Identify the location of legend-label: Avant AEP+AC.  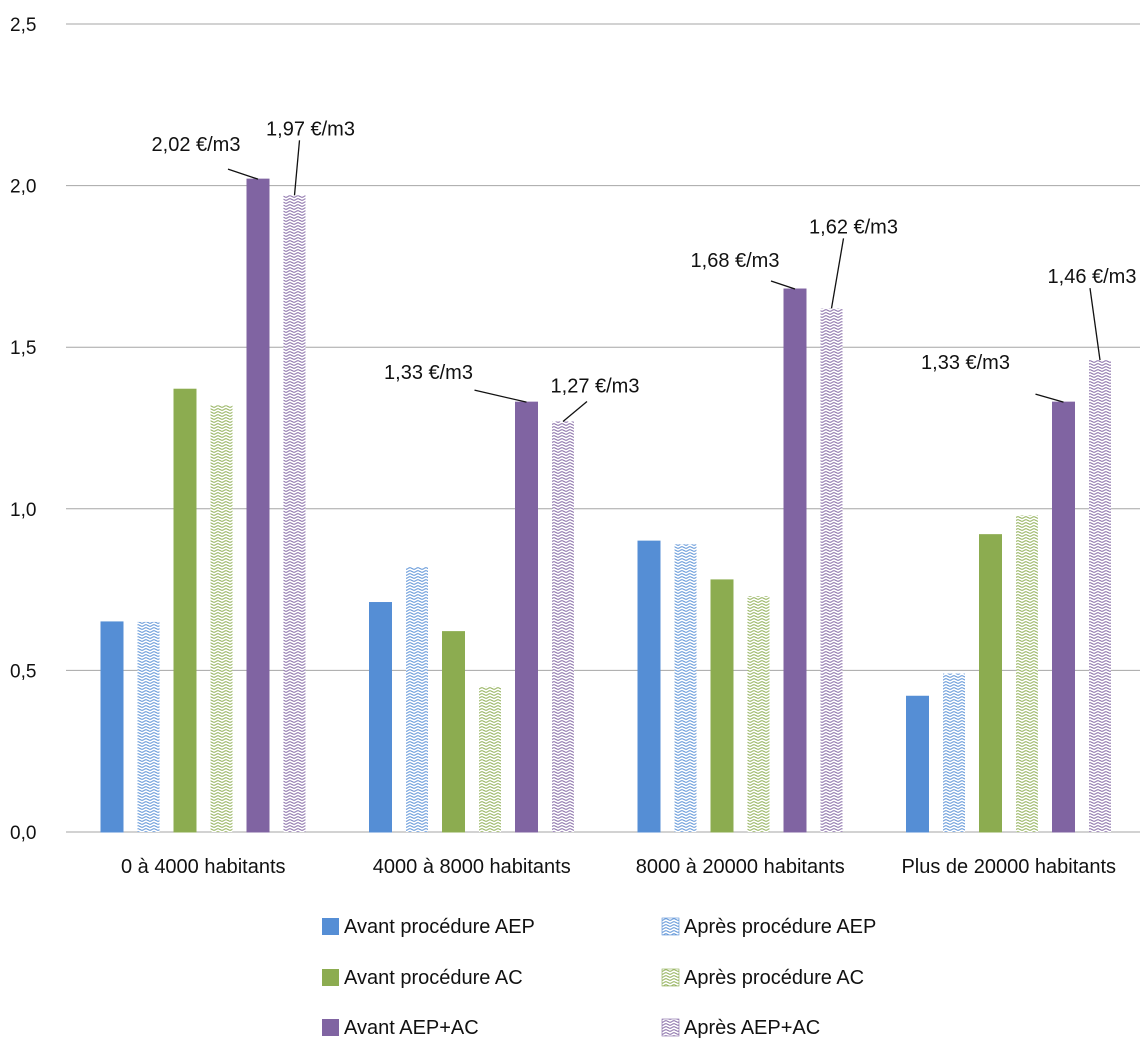
(411, 1028).